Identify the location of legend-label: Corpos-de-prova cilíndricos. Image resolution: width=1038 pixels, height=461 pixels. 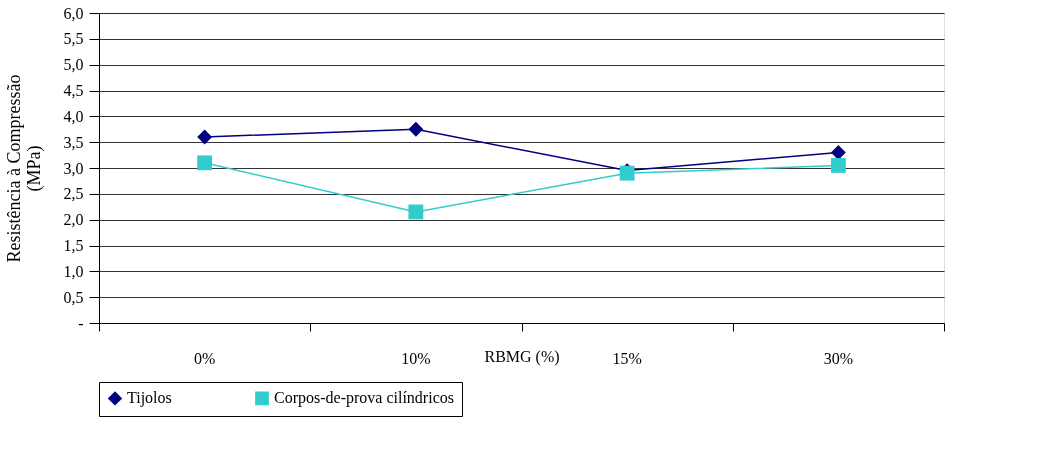
(364, 398).